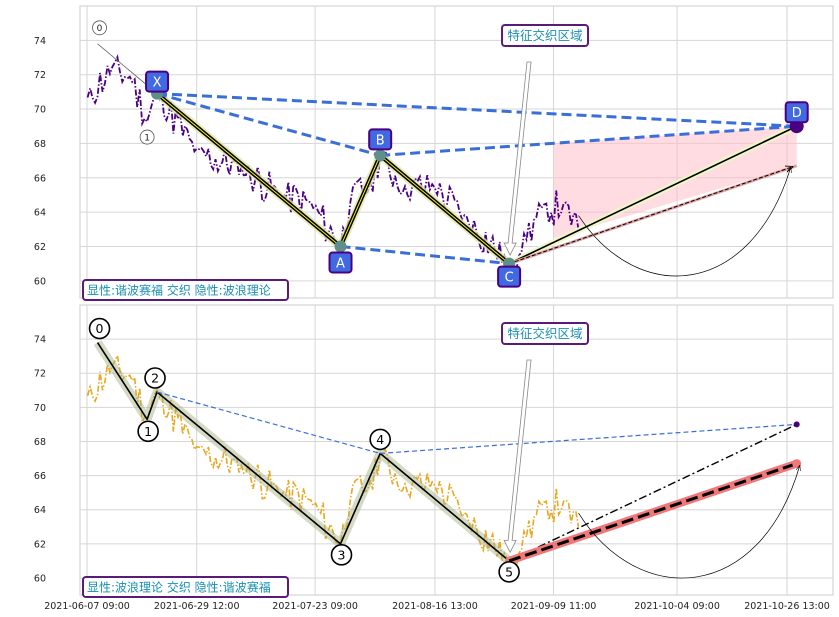 The height and width of the screenshot is (617, 839). I want to click on x-tick-label: 2021-06-29 12:00, so click(197, 606).